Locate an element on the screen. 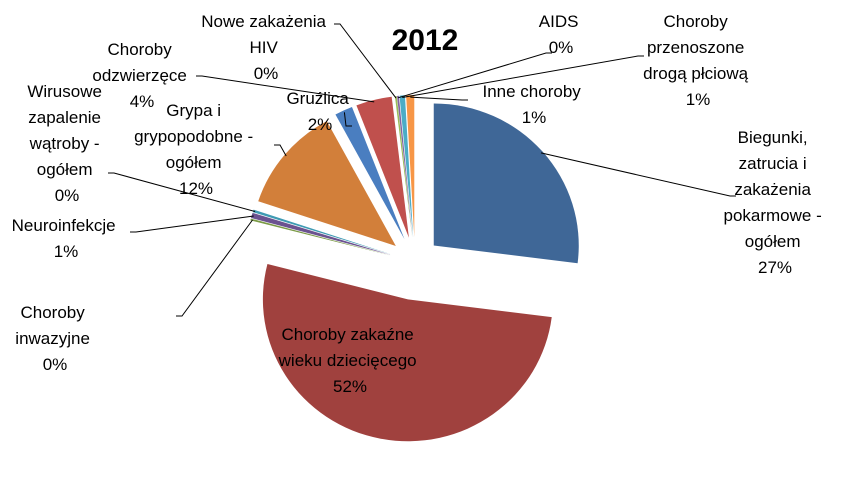  leader-line-choroby-przenoszone-droga-plciowa is located at coordinates (523, 76).